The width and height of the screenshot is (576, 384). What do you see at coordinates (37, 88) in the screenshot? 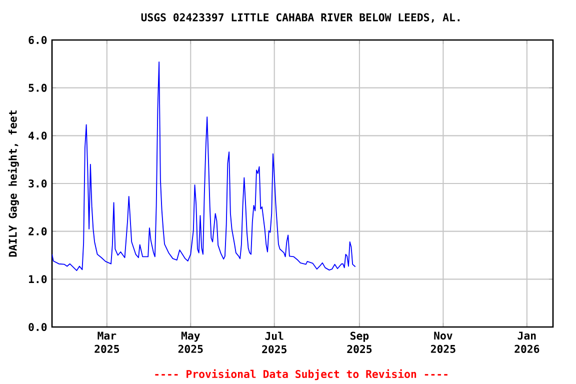
I see `y-tick-label: 5.0` at bounding box center [37, 88].